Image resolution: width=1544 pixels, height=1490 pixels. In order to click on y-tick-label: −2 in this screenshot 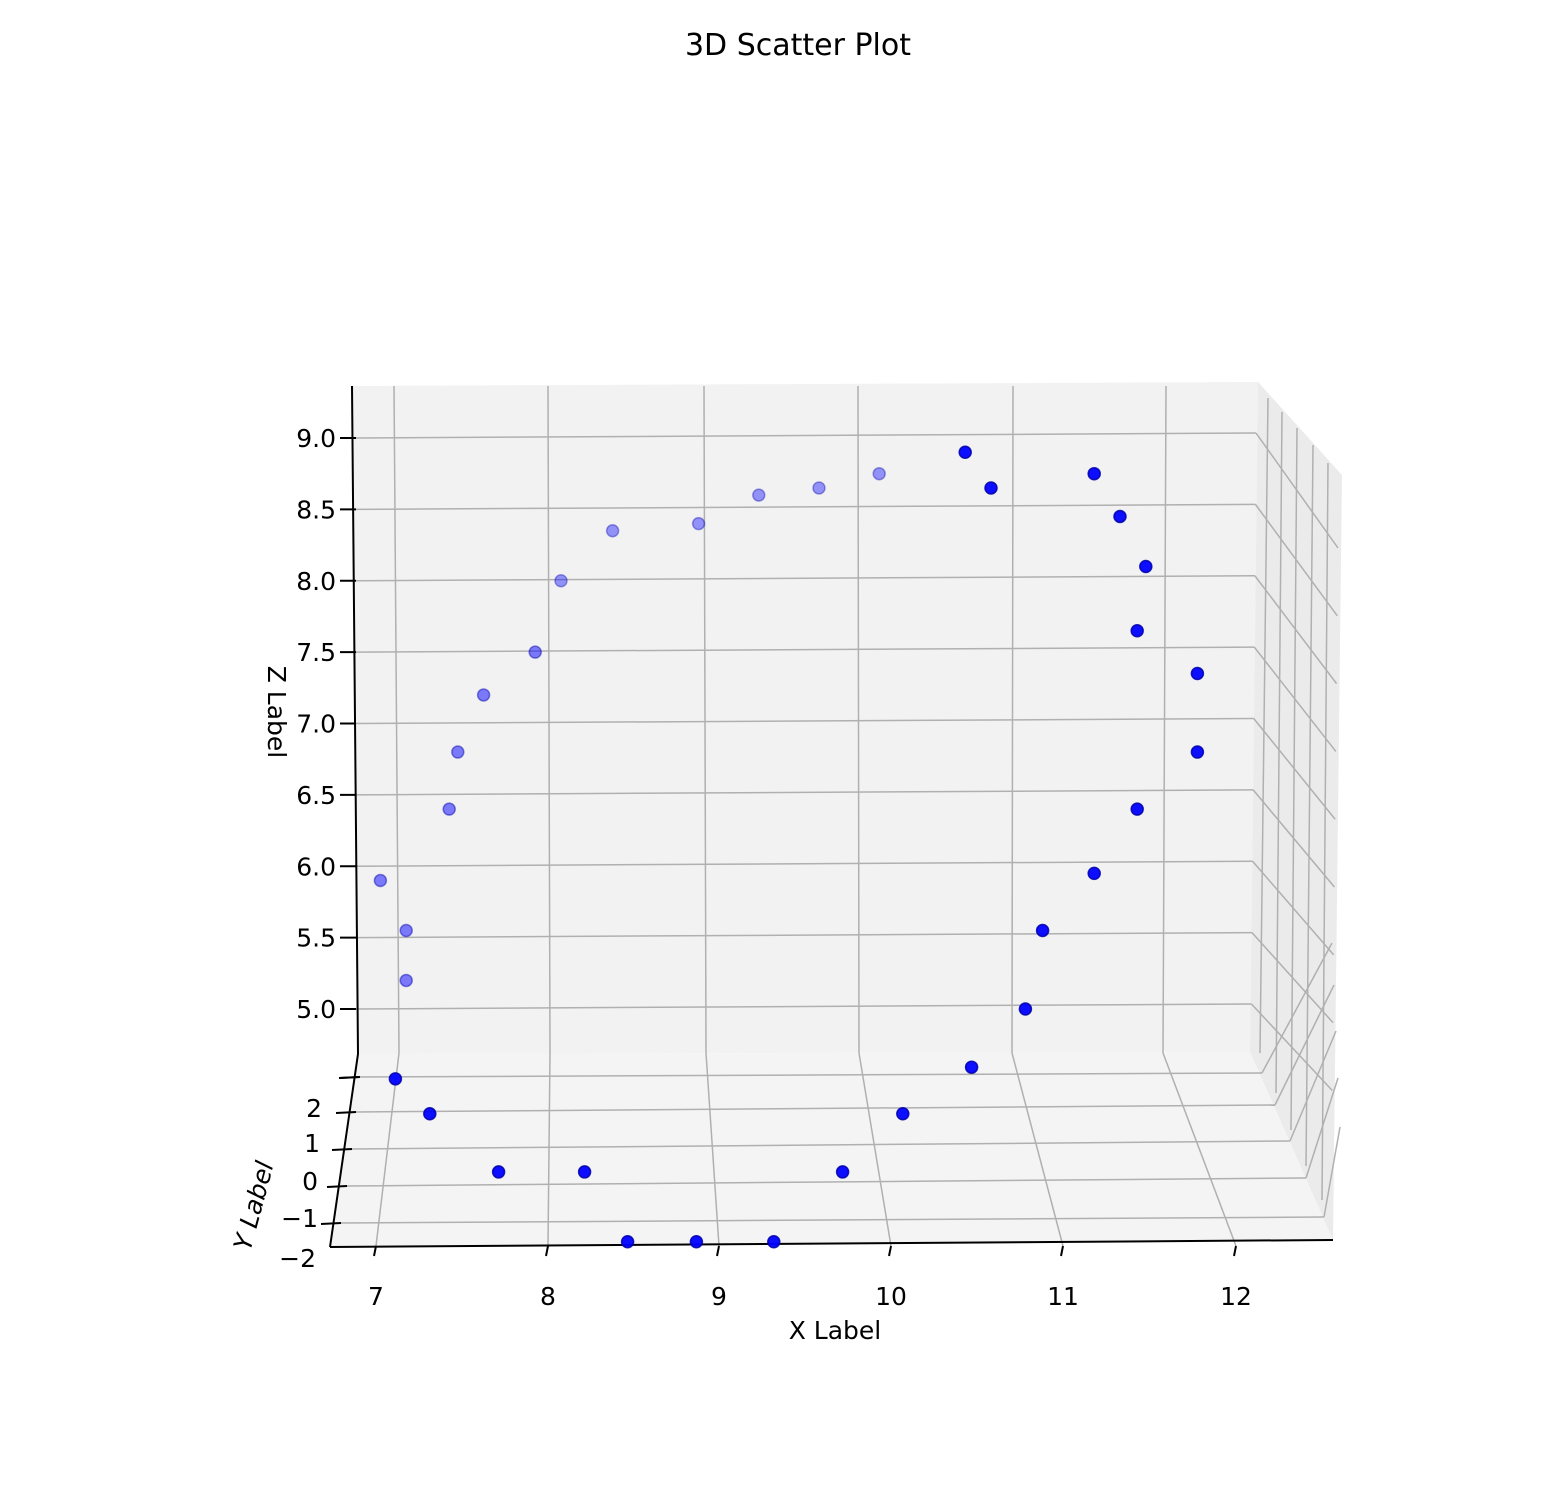, I will do `click(297, 1258)`.